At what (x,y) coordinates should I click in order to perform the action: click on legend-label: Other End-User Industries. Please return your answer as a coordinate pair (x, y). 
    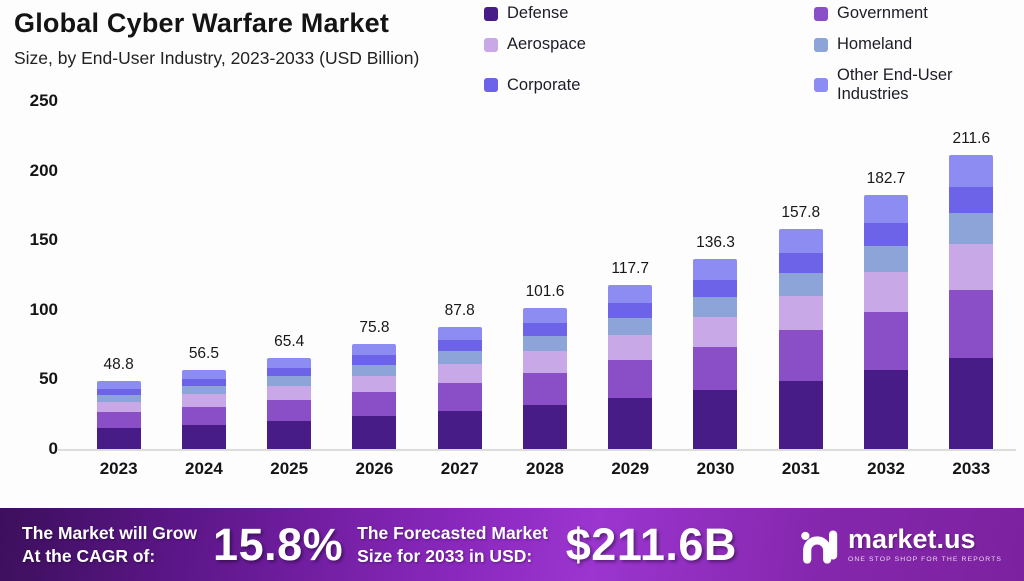
    Looking at the image, I should click on (895, 84).